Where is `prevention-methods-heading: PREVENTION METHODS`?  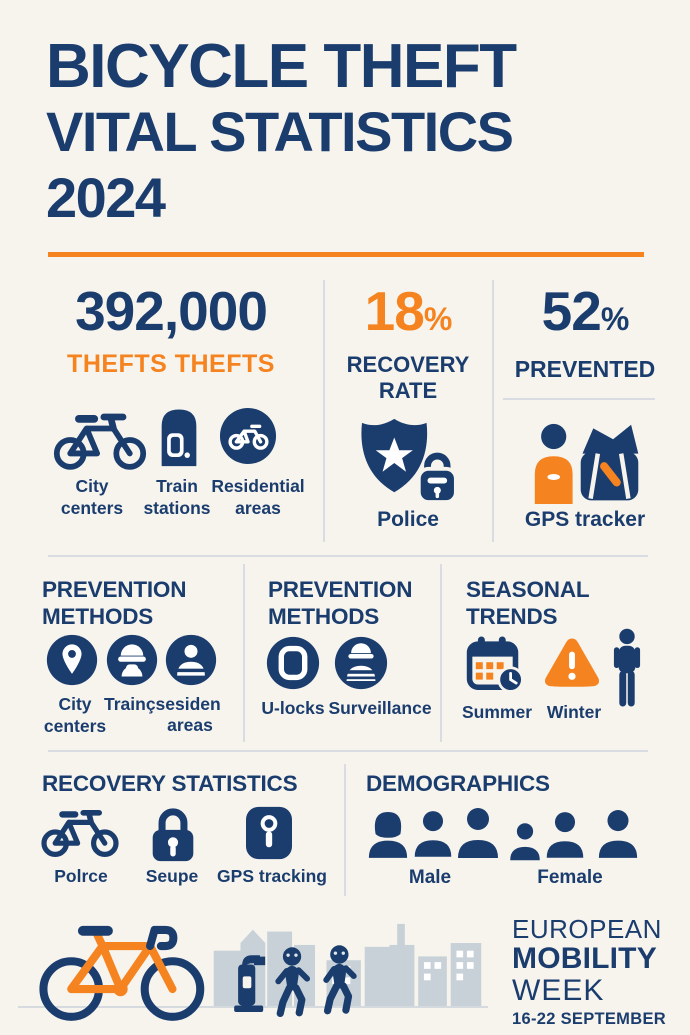
prevention-methods-heading: PREVENTION METHODS is located at coordinates (340, 603).